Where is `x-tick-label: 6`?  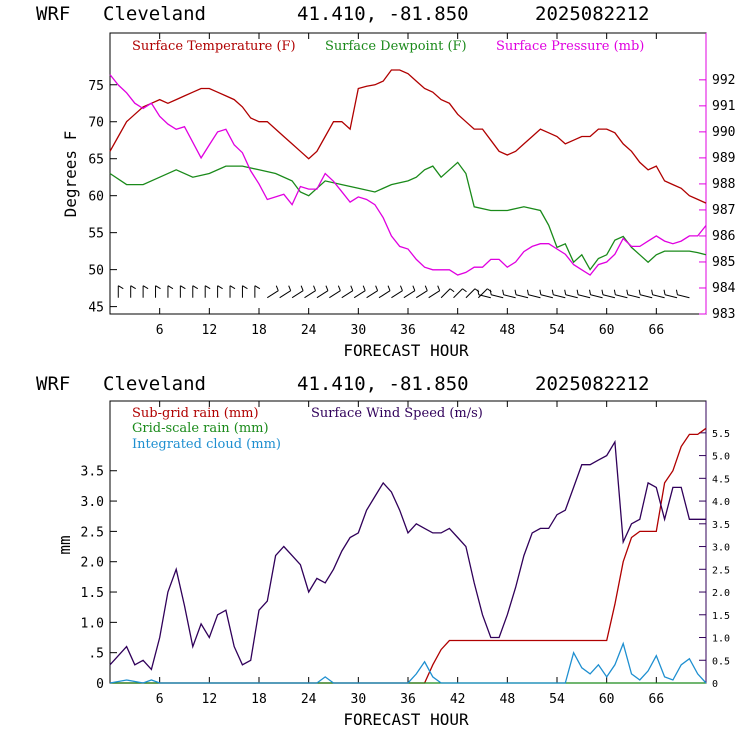
x-tick-label: 6 is located at coordinates (160, 699).